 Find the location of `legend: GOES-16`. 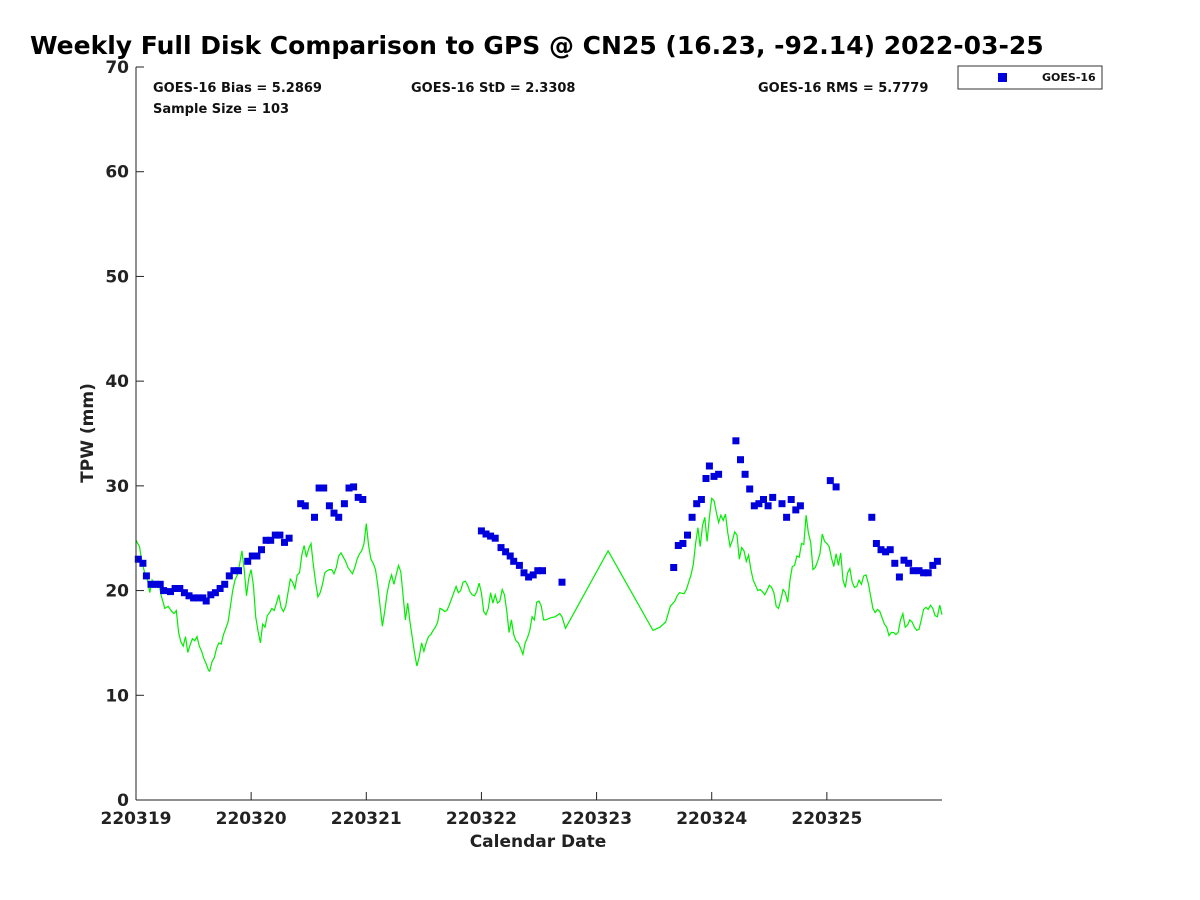

legend: GOES-16 is located at coordinates (1030, 77).